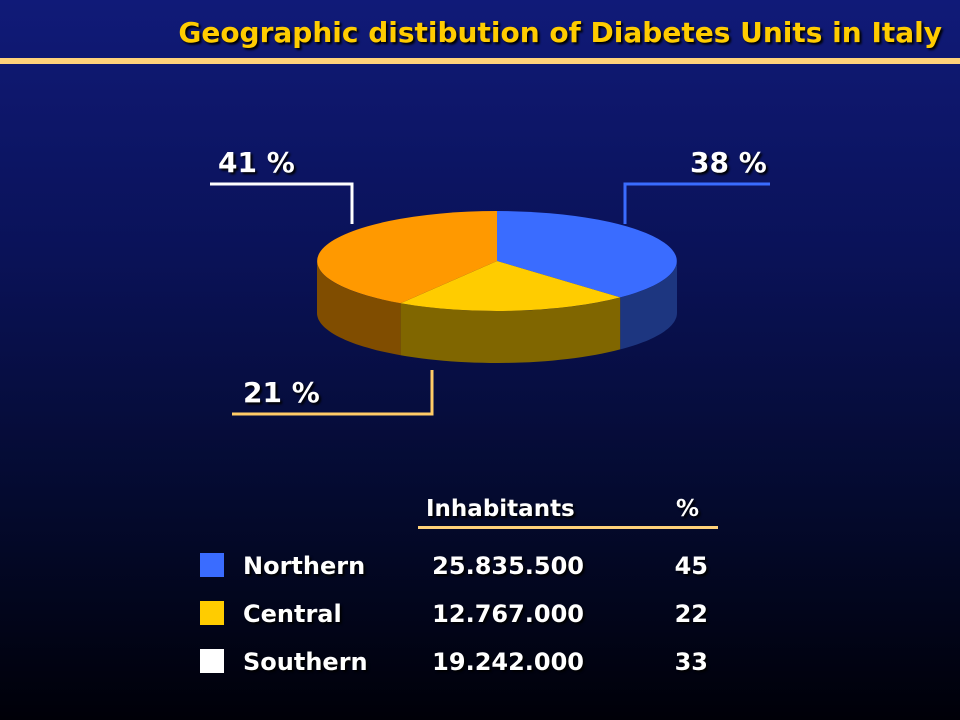 The image size is (960, 720). Describe the element at coordinates (696, 203) in the screenshot. I see `leader-line-northern` at that location.